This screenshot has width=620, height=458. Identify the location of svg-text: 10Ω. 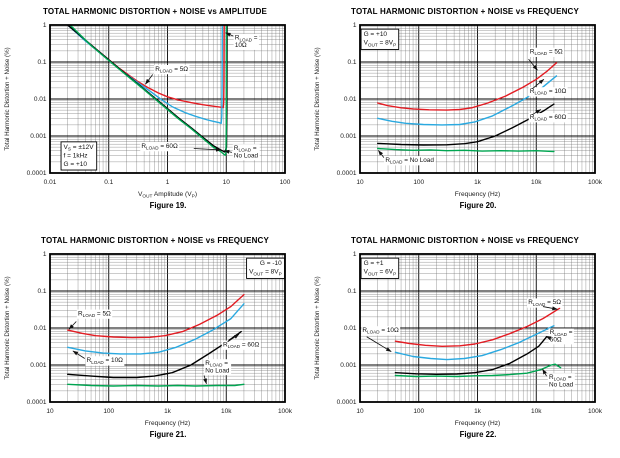
(241, 45).